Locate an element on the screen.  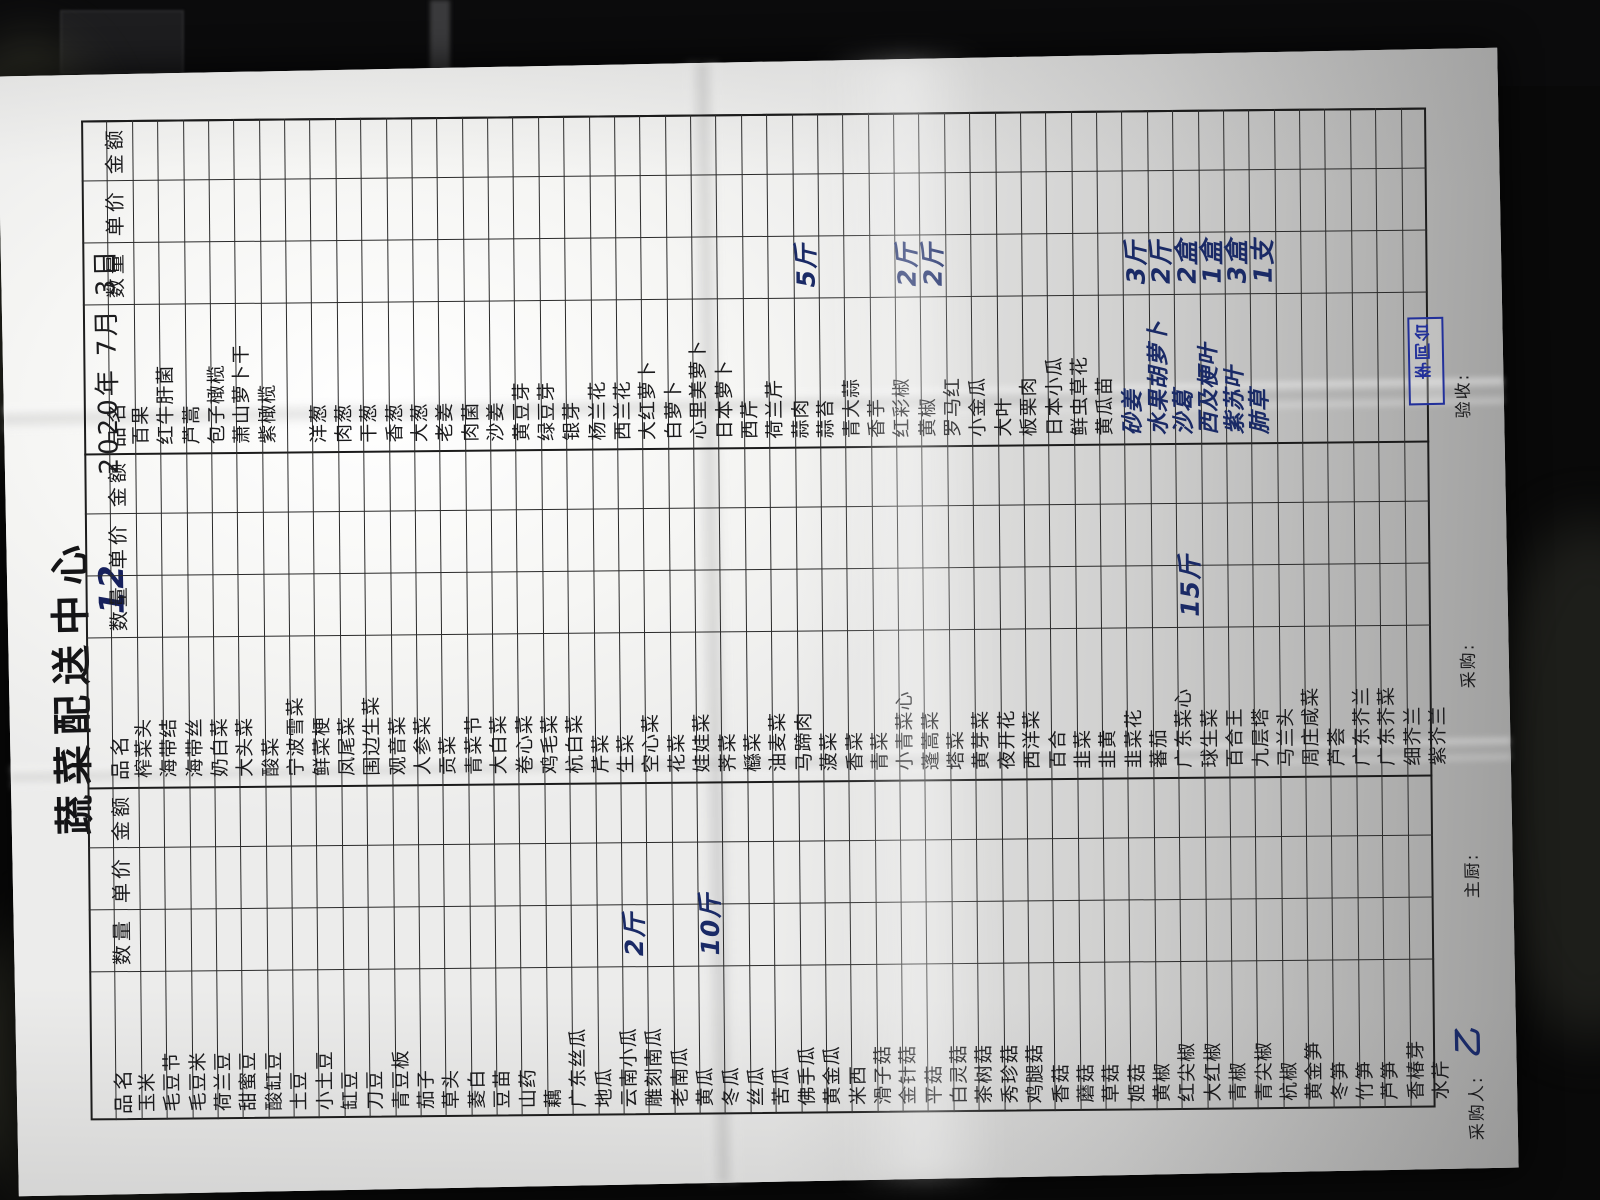
product-name-cell: 鲜菜梗 is located at coordinates (321, 746).